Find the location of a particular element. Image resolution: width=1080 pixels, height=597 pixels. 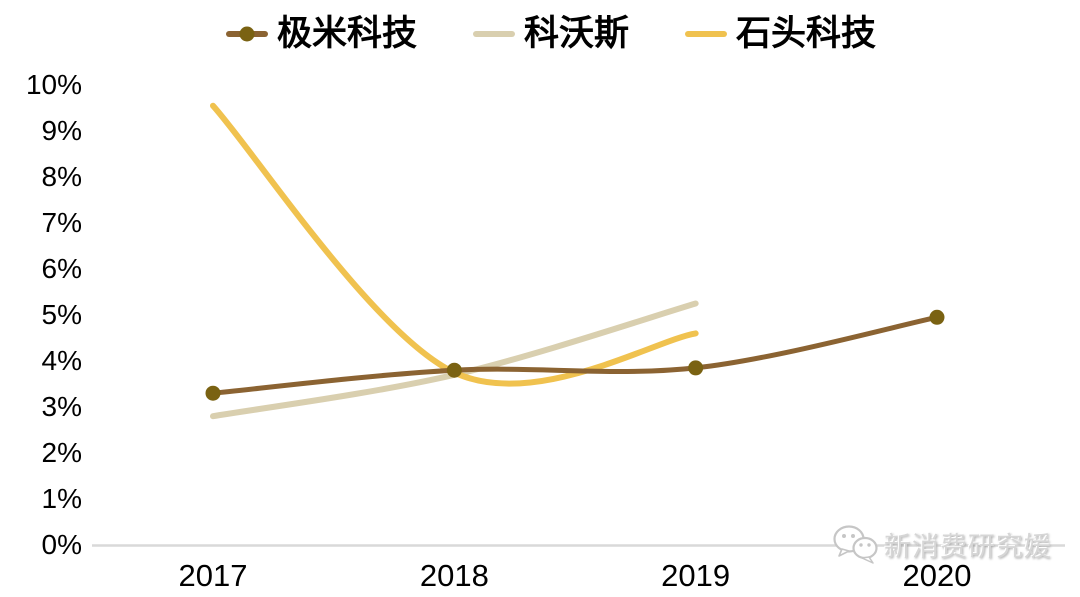

y-tick-label: 1% is located at coordinates (61, 498).